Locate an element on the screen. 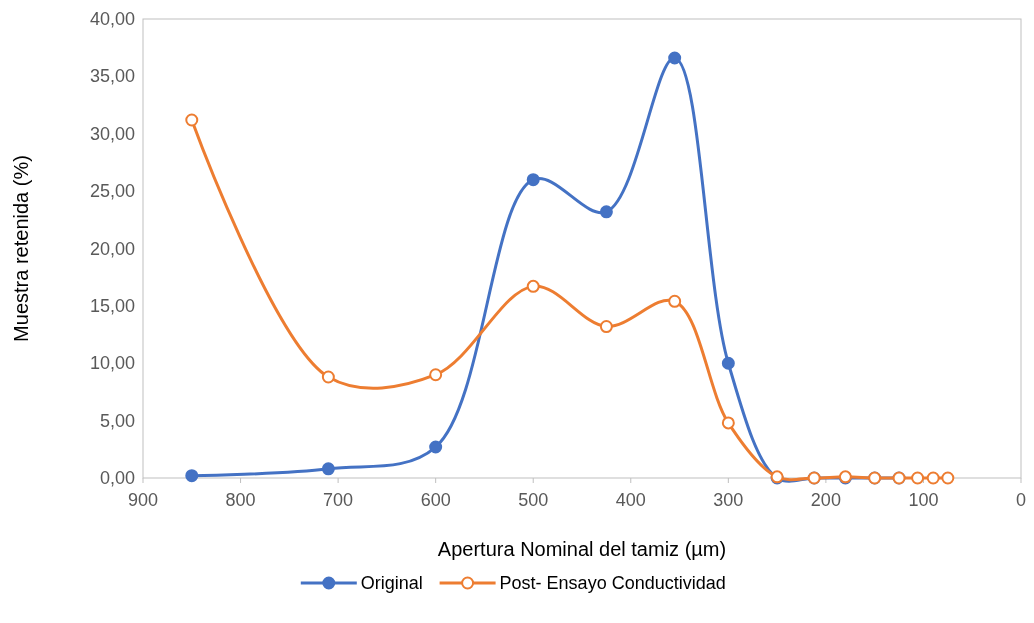 The image size is (1034, 623). y-tick-label: 35,00 is located at coordinates (112, 76).